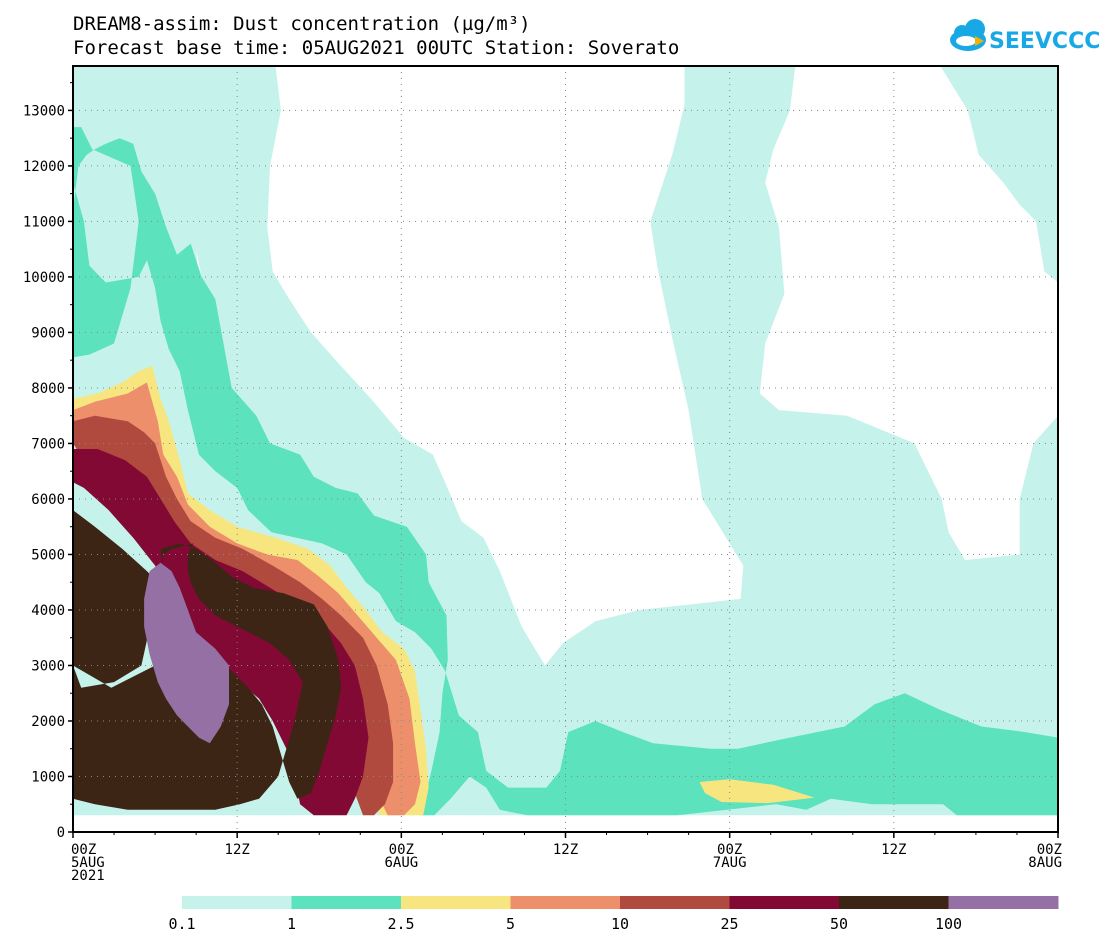 Image resolution: width=1112 pixels, height=943 pixels. I want to click on legend-swatch-2.5, so click(456, 902).